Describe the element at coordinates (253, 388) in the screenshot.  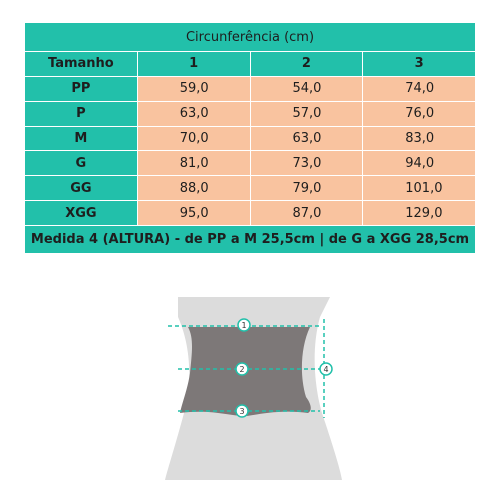
I see `measurement-diagram: 1 2 3 4` at that location.